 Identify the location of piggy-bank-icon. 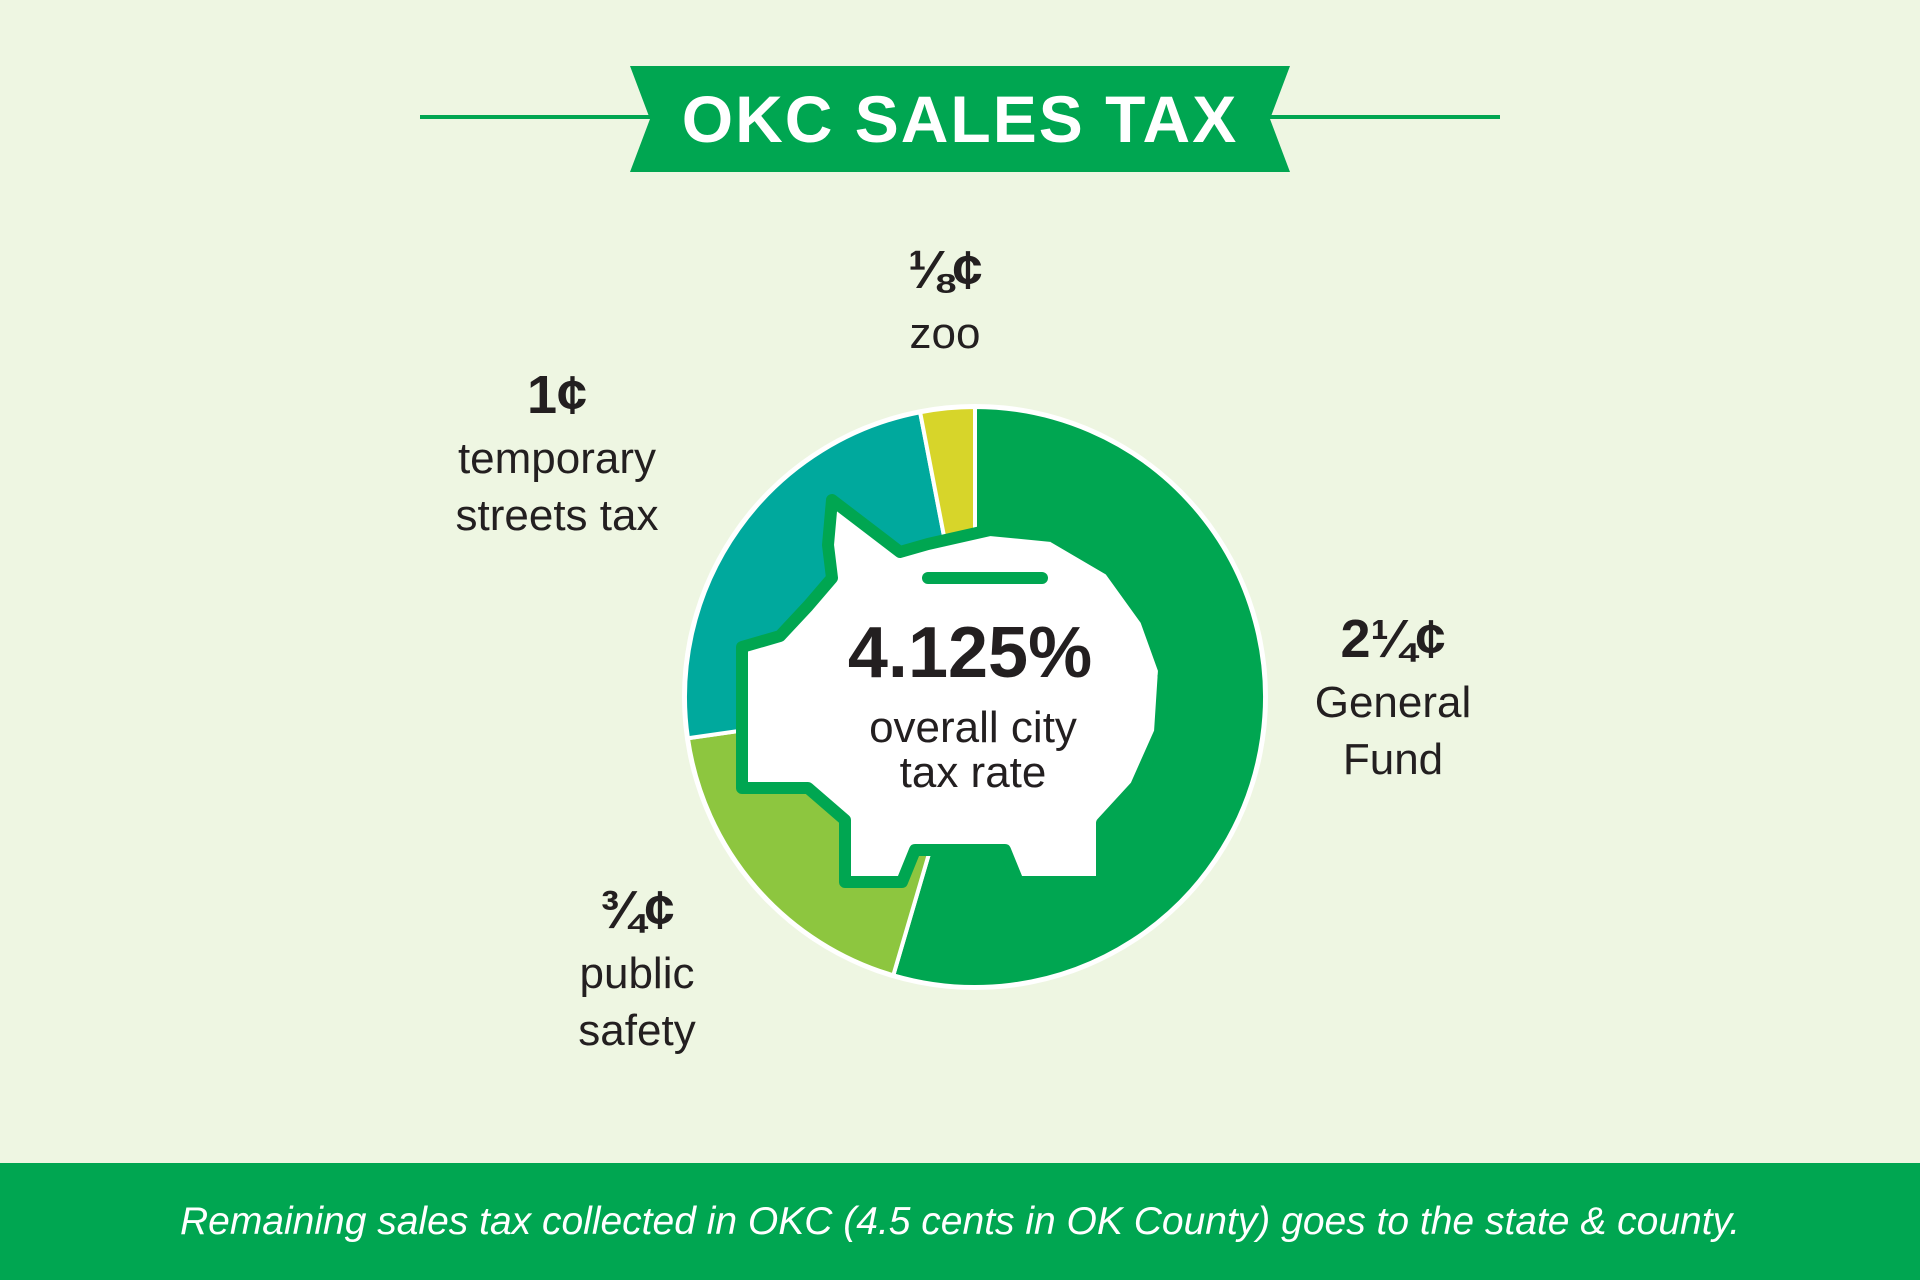
(978, 691).